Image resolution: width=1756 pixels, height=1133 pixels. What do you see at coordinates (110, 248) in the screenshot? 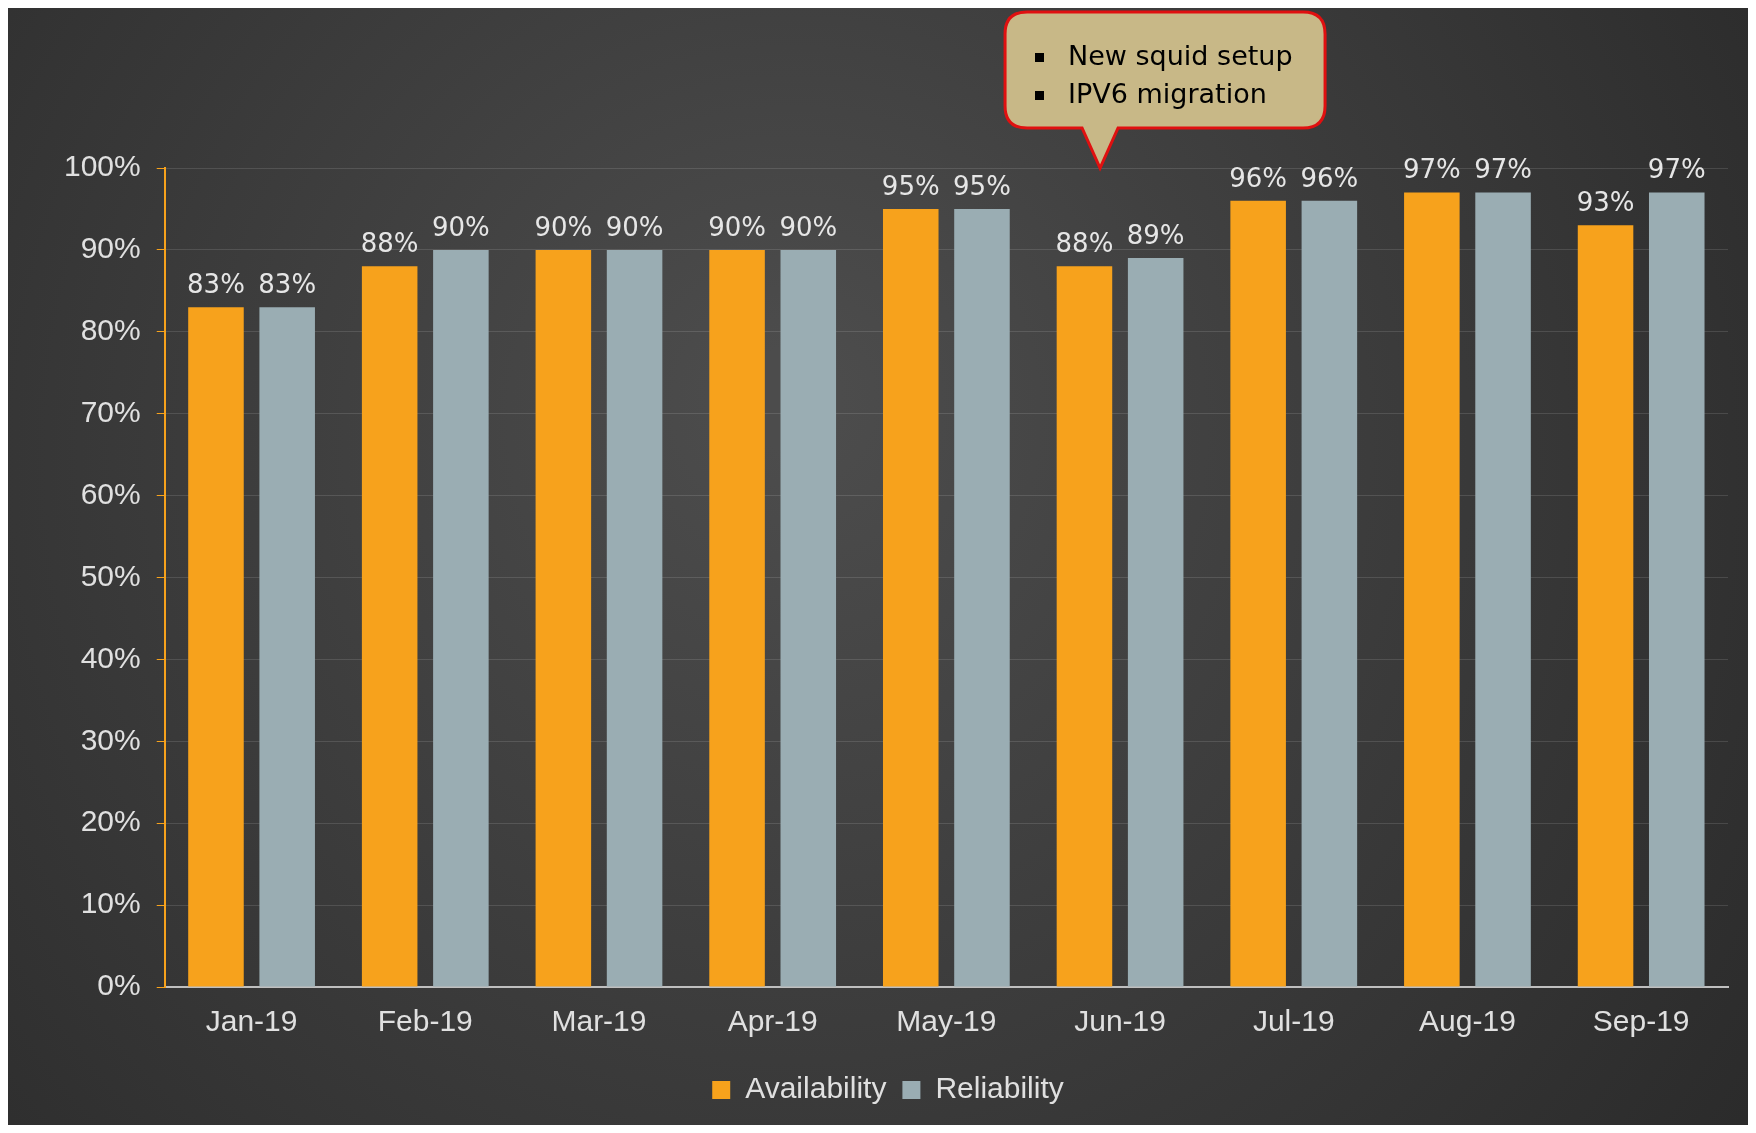
I see `y-tick-label: 90%` at bounding box center [110, 248].